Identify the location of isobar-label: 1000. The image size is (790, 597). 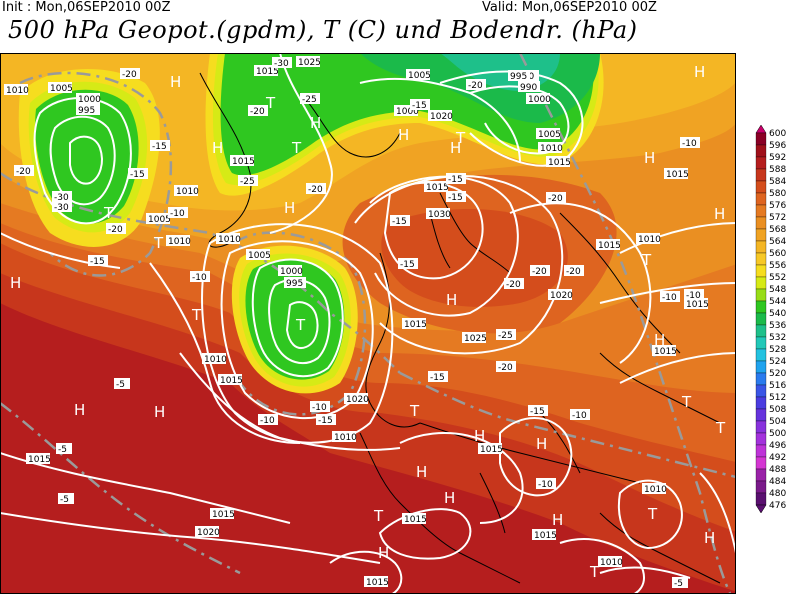
(290, 271).